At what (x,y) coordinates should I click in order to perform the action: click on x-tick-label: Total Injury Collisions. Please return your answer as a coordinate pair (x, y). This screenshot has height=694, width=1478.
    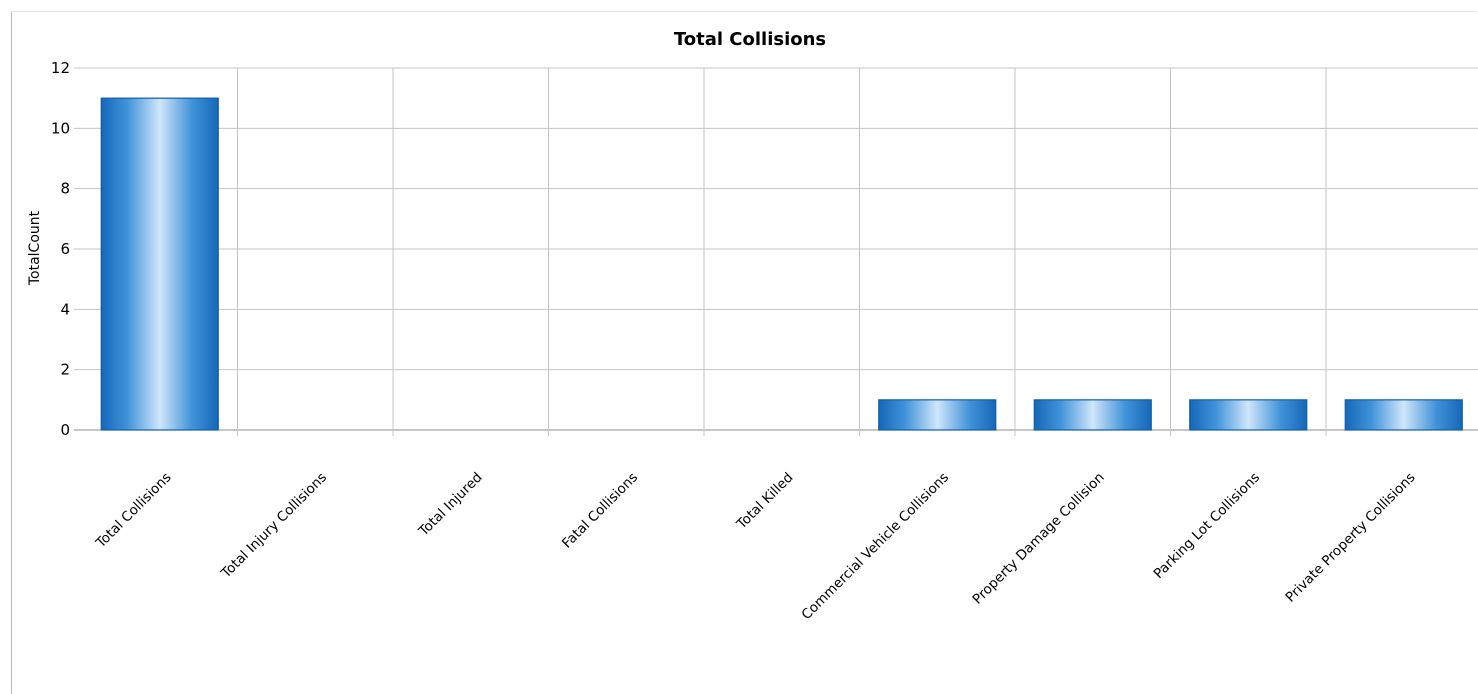
    Looking at the image, I should click on (274, 526).